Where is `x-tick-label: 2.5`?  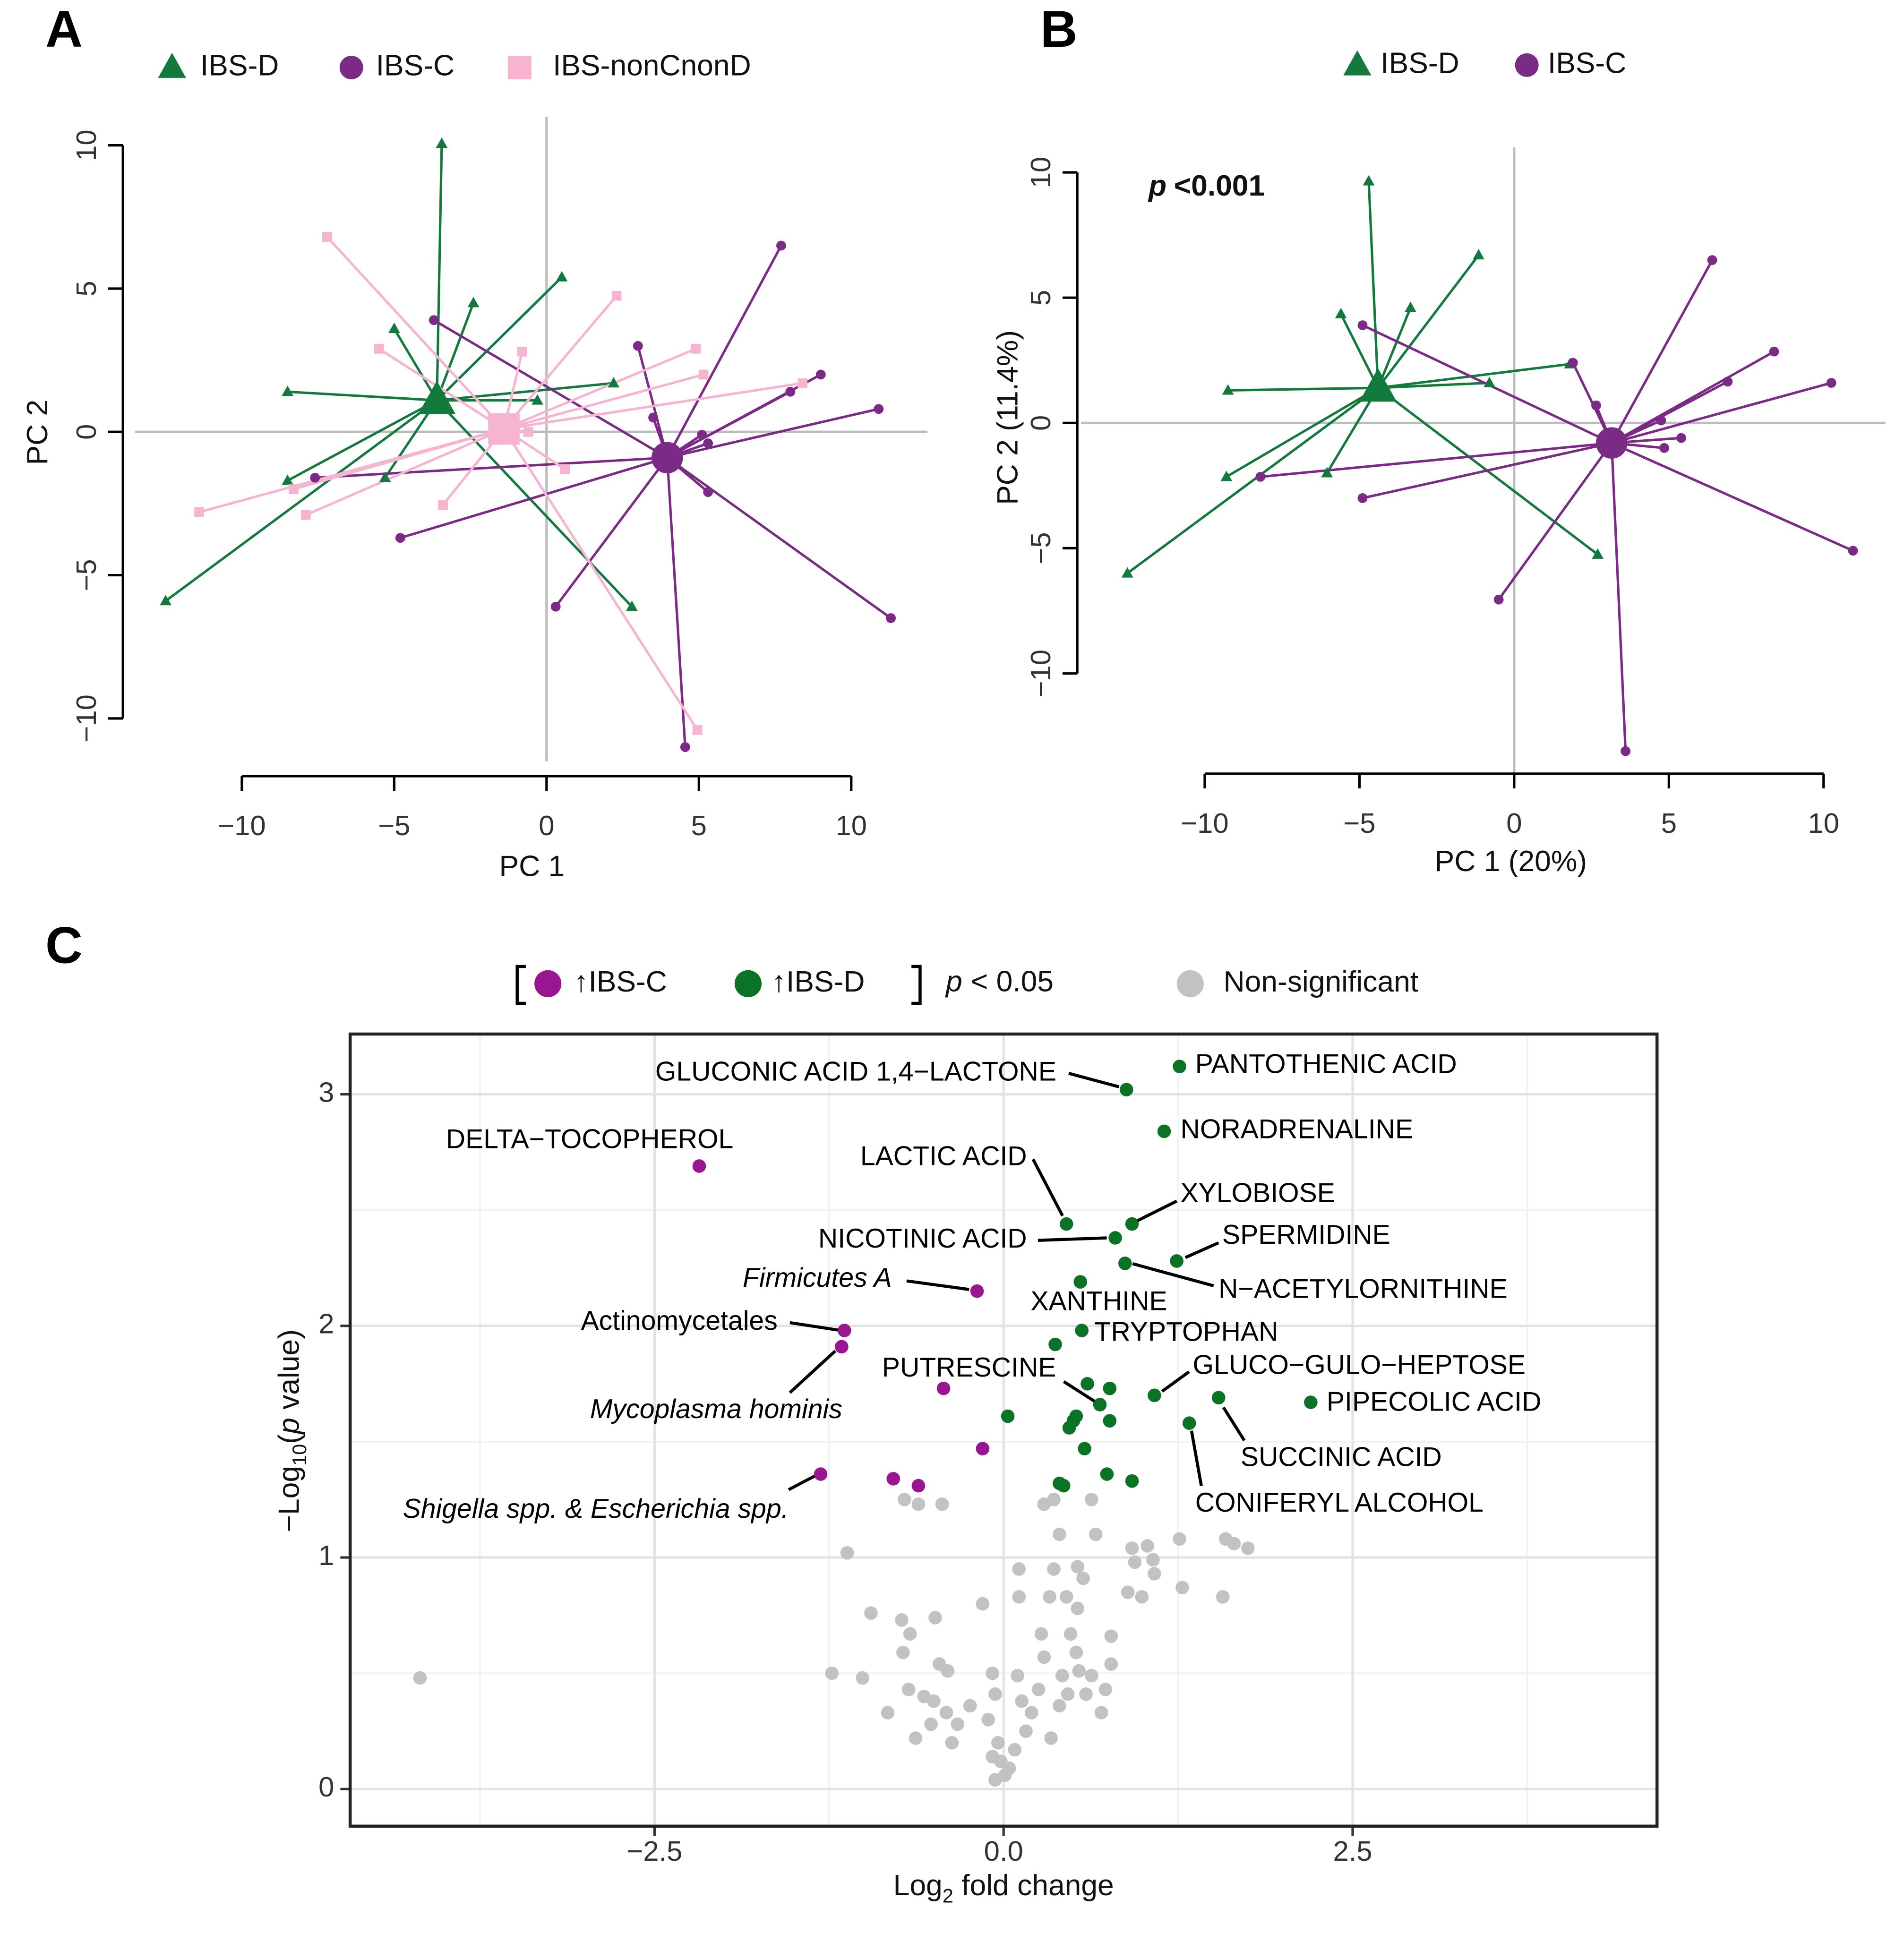 x-tick-label: 2.5 is located at coordinates (1352, 1851).